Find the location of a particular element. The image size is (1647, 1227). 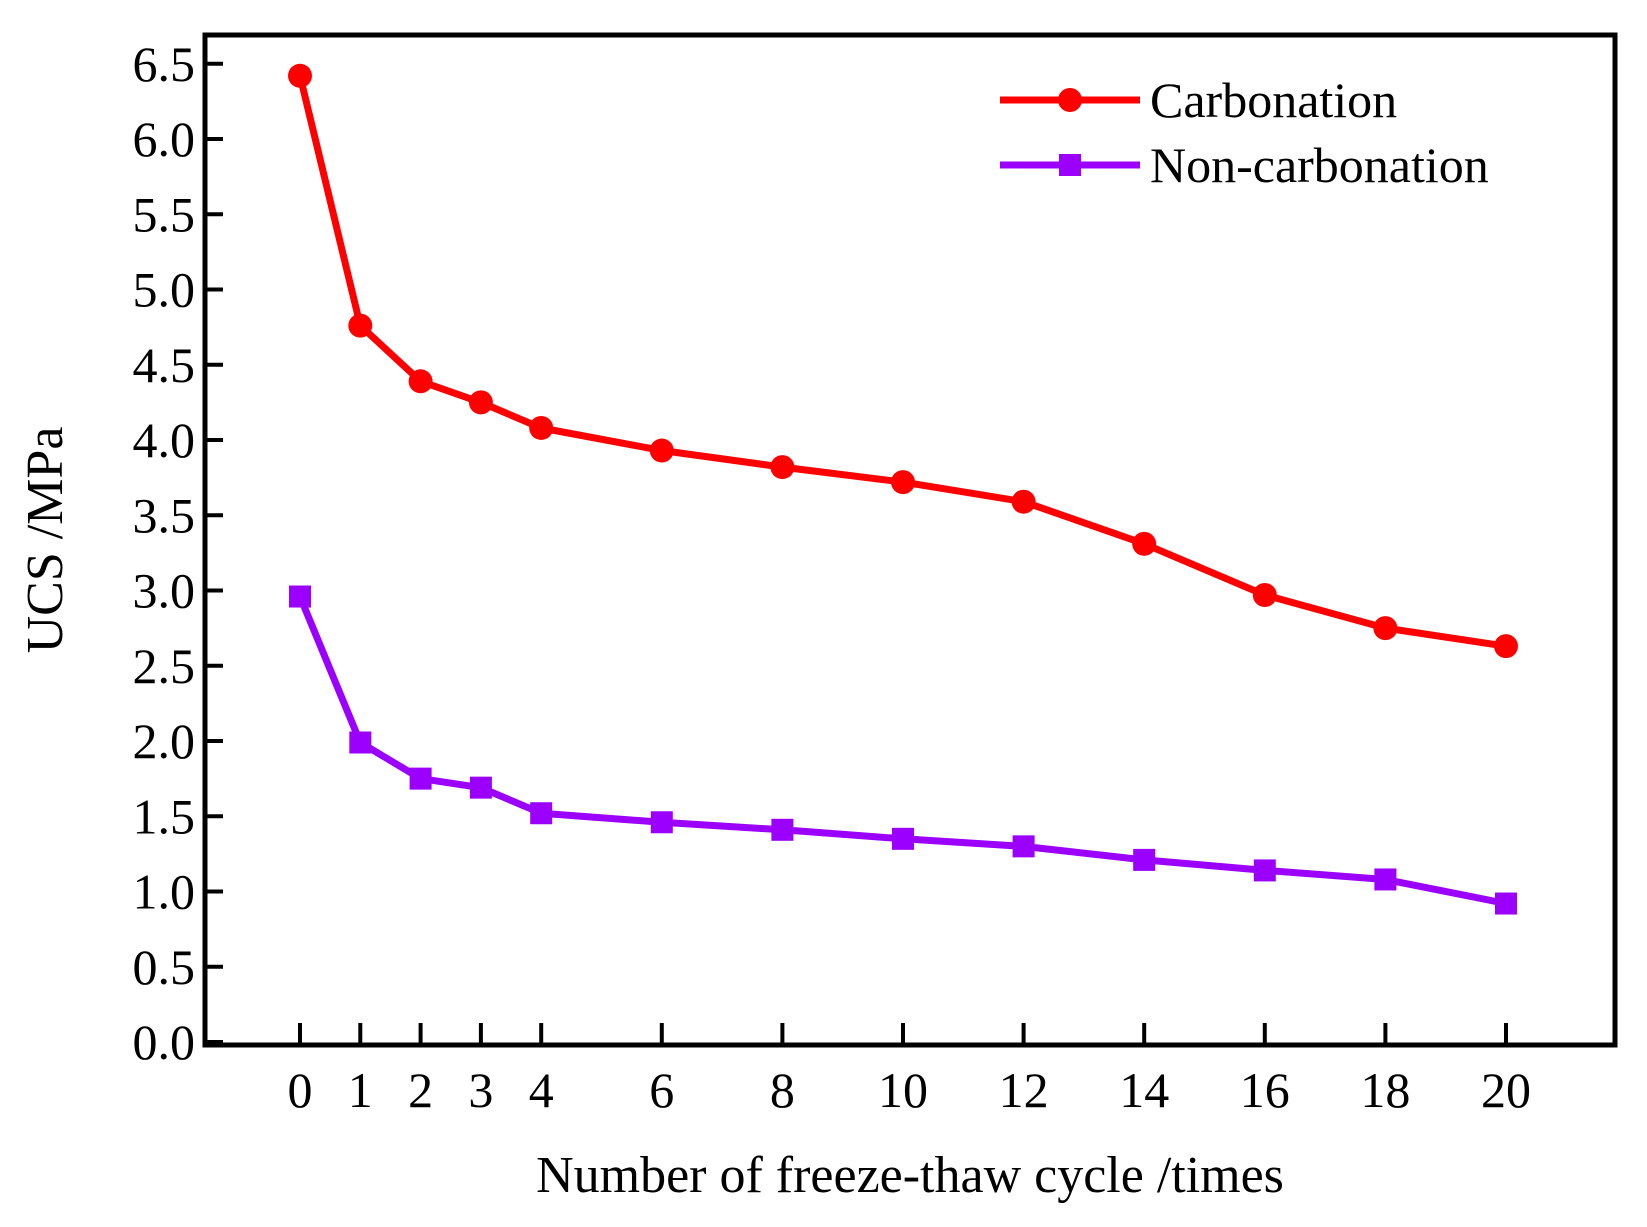

legend-item: Non-carbonation is located at coordinates (1244, 165).